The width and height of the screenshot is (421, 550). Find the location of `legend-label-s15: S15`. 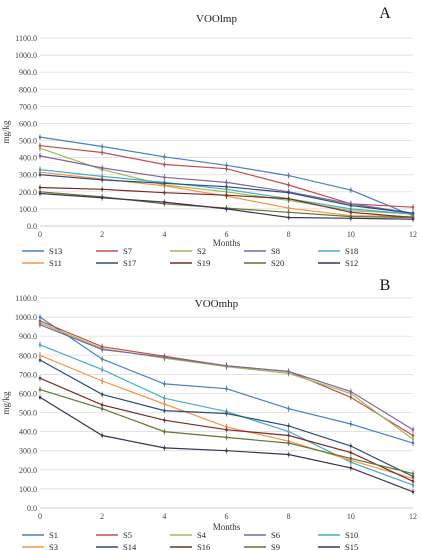

legend-label-s15: S15 is located at coordinates (351, 546).